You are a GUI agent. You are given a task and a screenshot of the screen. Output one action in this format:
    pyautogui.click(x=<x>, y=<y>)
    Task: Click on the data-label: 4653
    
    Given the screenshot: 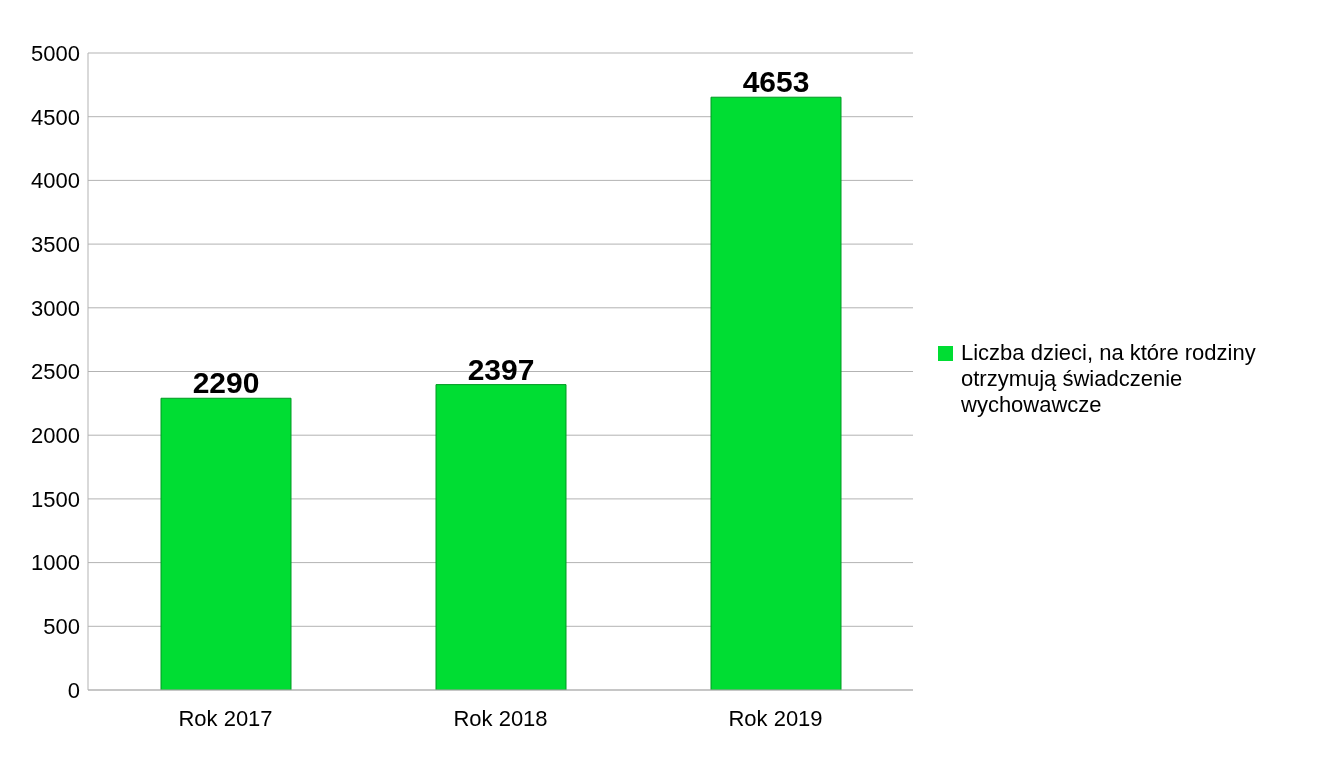 What is the action you would take?
    pyautogui.click(x=776, y=82)
    